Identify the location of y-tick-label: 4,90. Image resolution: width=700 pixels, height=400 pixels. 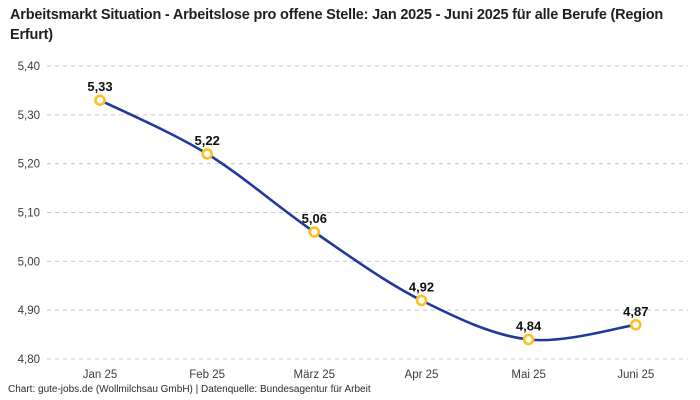
(29, 311).